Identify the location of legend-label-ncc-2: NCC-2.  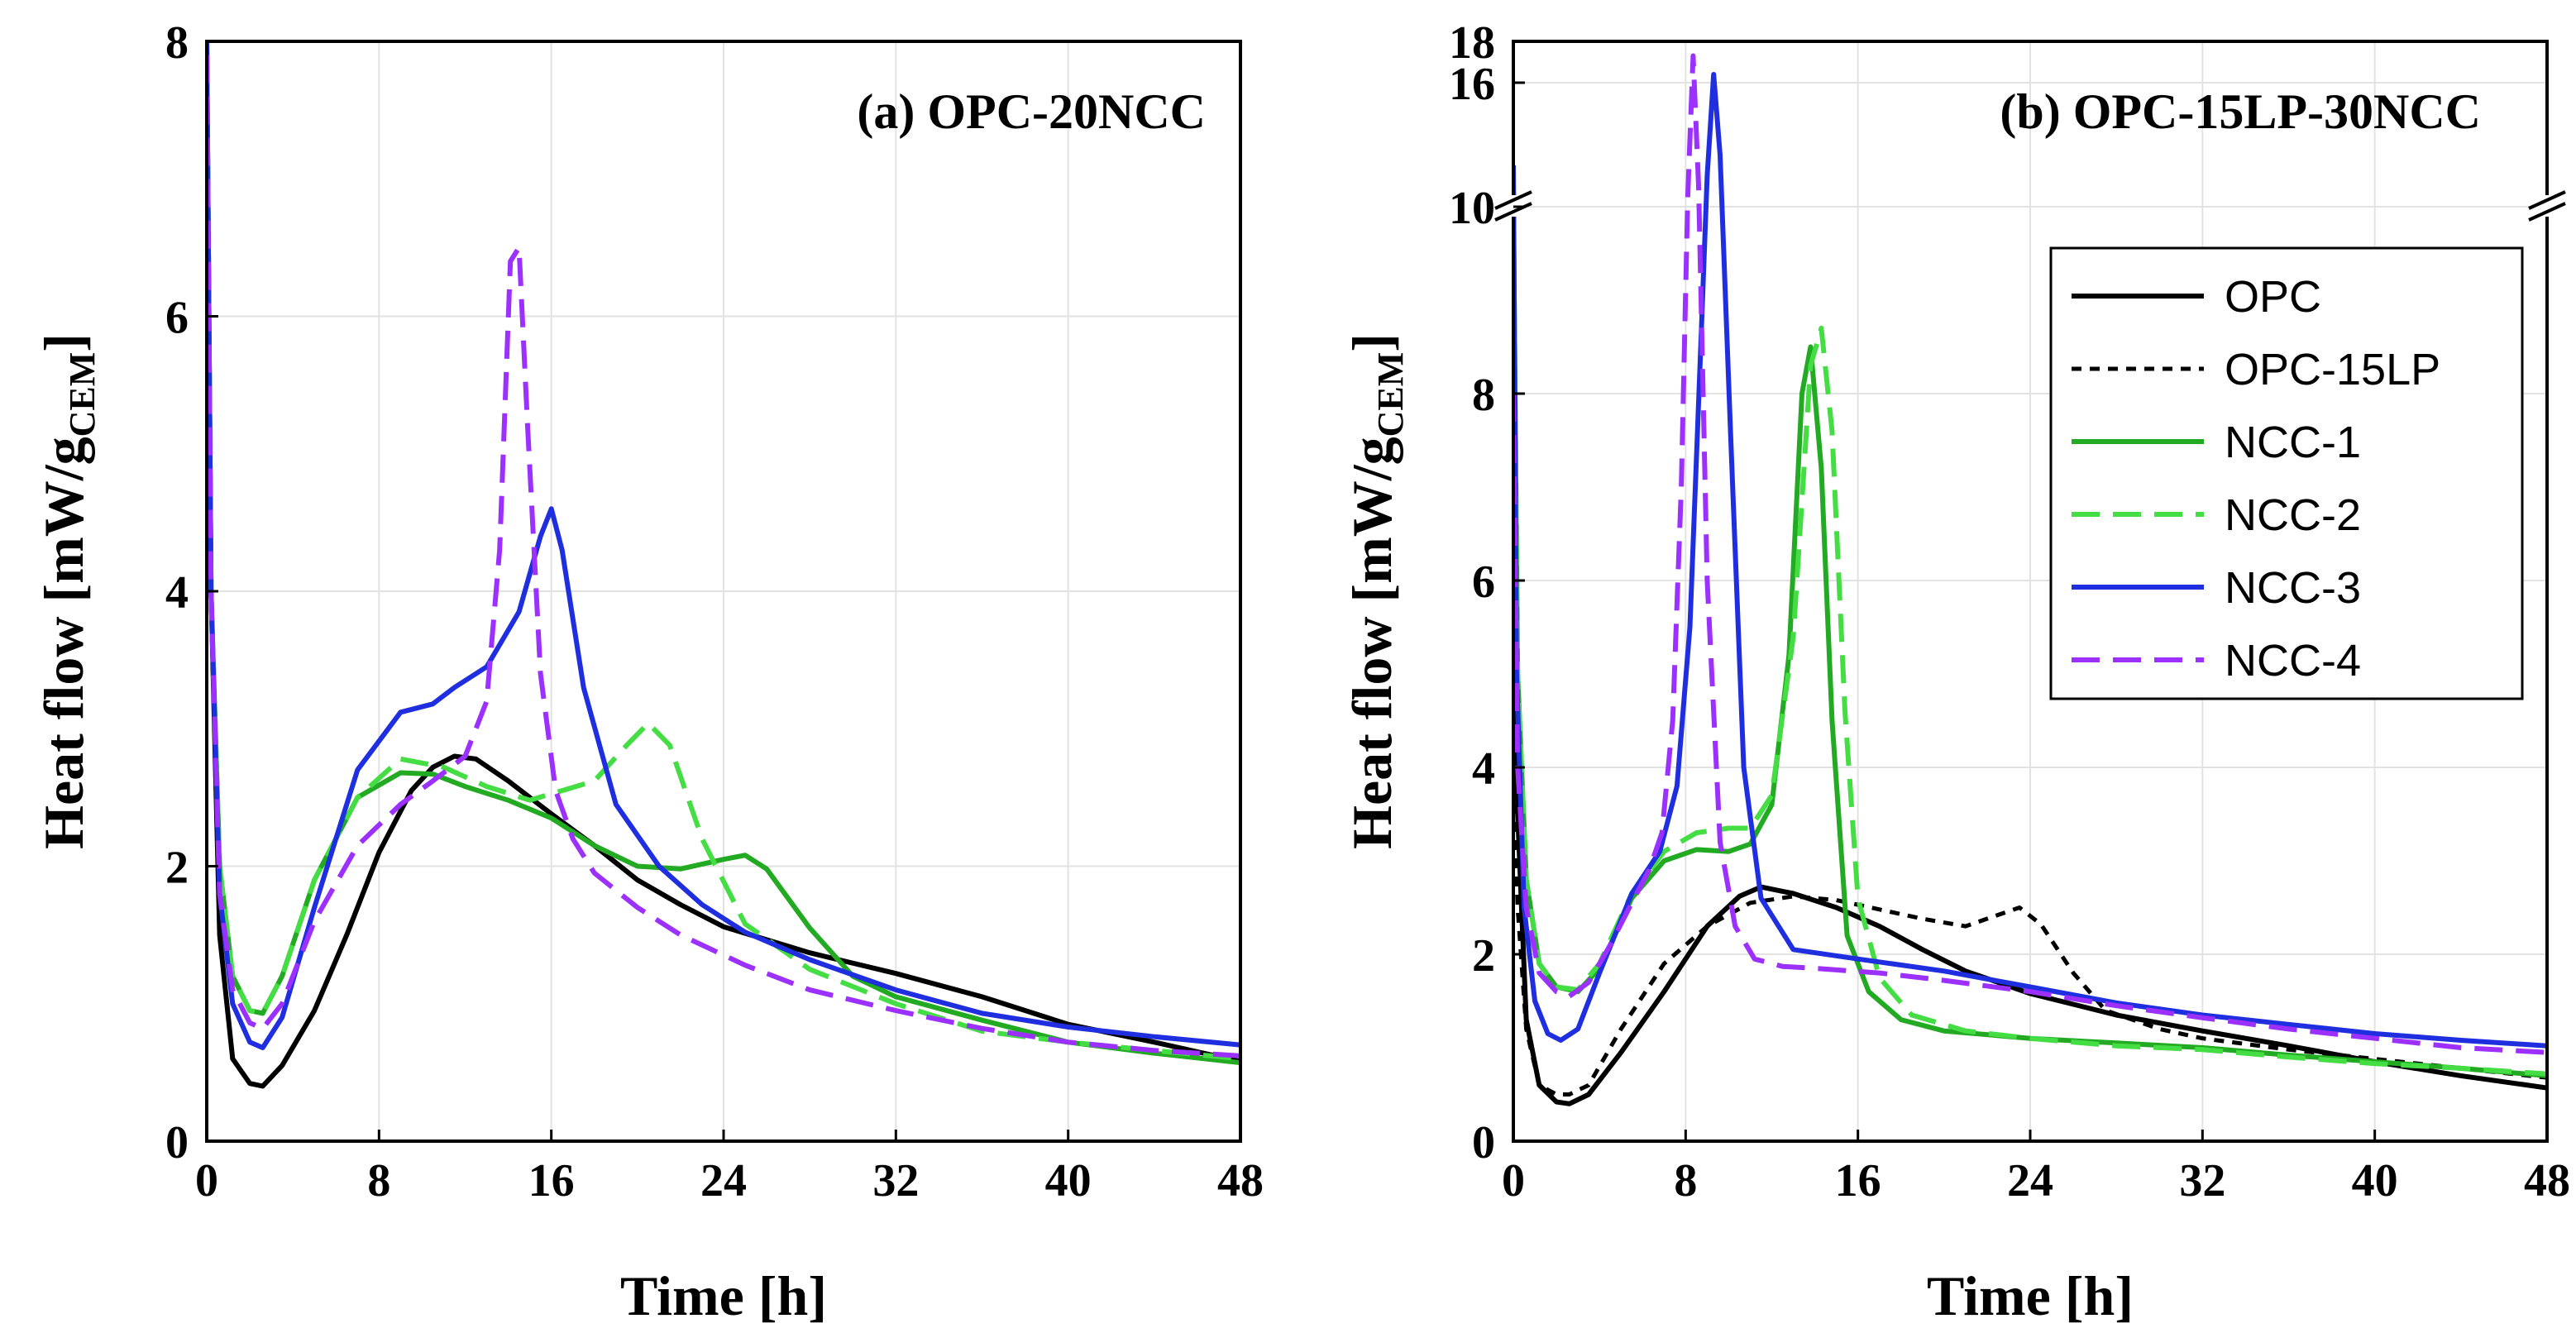
(2293, 515).